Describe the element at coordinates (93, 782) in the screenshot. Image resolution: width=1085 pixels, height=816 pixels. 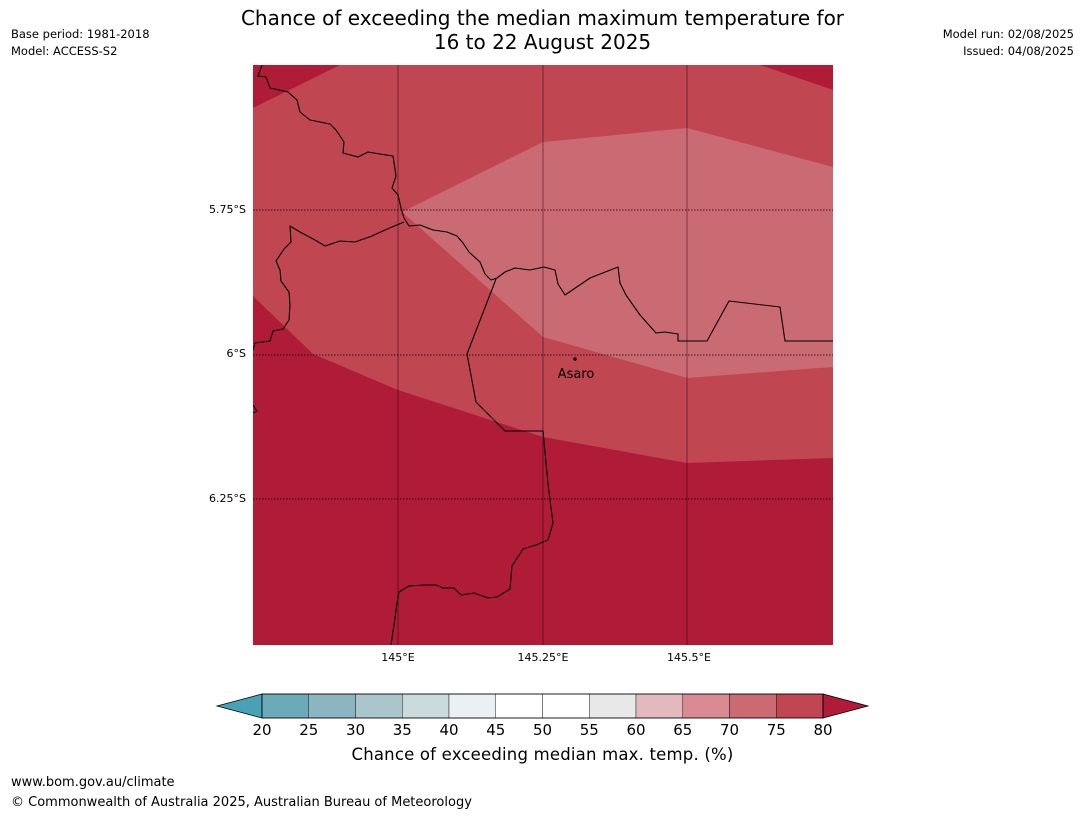
I see `footer-url: www.bom.gov.au/climate` at that location.